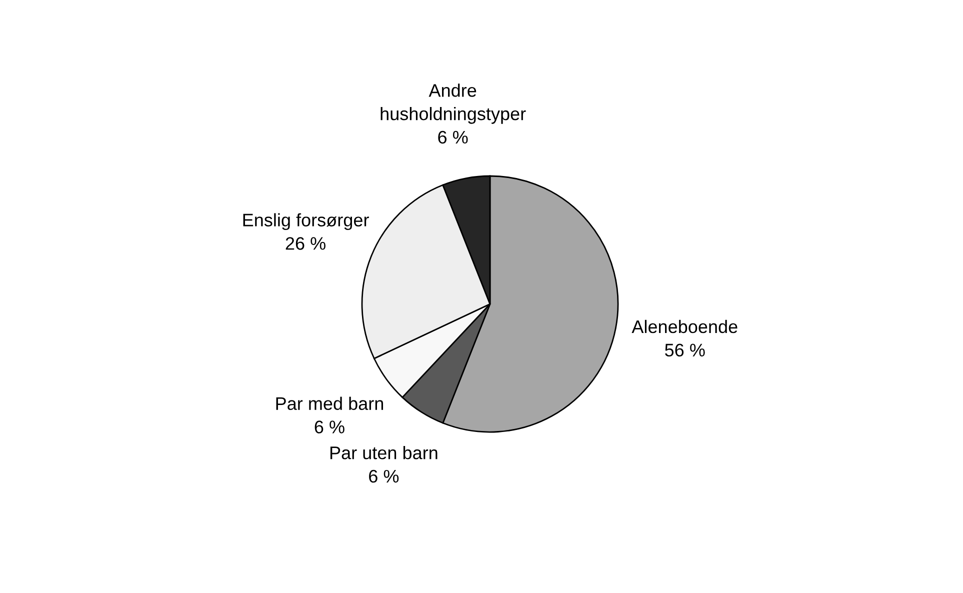  I want to click on slice-label: Par med barn, so click(330, 403).